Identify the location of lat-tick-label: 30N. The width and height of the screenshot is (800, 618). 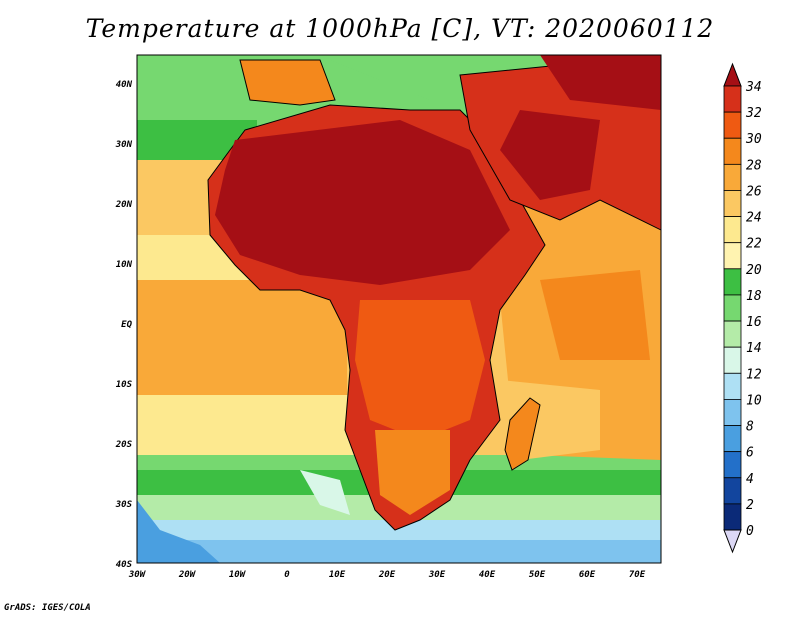
(124, 145).